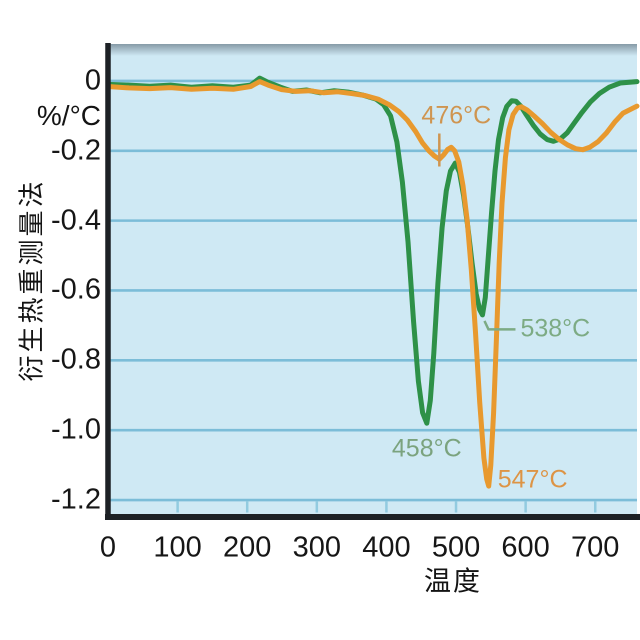 This screenshot has width=640, height=640. Describe the element at coordinates (426, 448) in the screenshot. I see `annotation-label-a458: 458°C` at that location.